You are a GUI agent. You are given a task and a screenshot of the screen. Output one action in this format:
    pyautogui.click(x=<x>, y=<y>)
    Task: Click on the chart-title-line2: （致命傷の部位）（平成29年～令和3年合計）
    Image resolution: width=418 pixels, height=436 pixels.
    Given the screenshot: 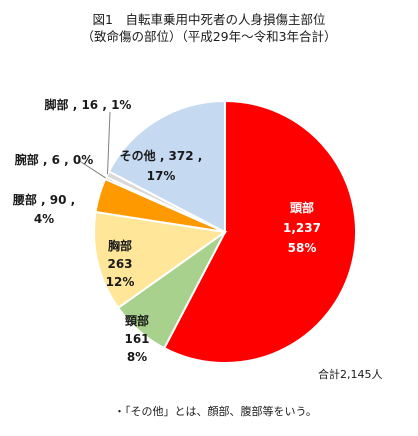 What is the action you would take?
    pyautogui.click(x=209, y=36)
    